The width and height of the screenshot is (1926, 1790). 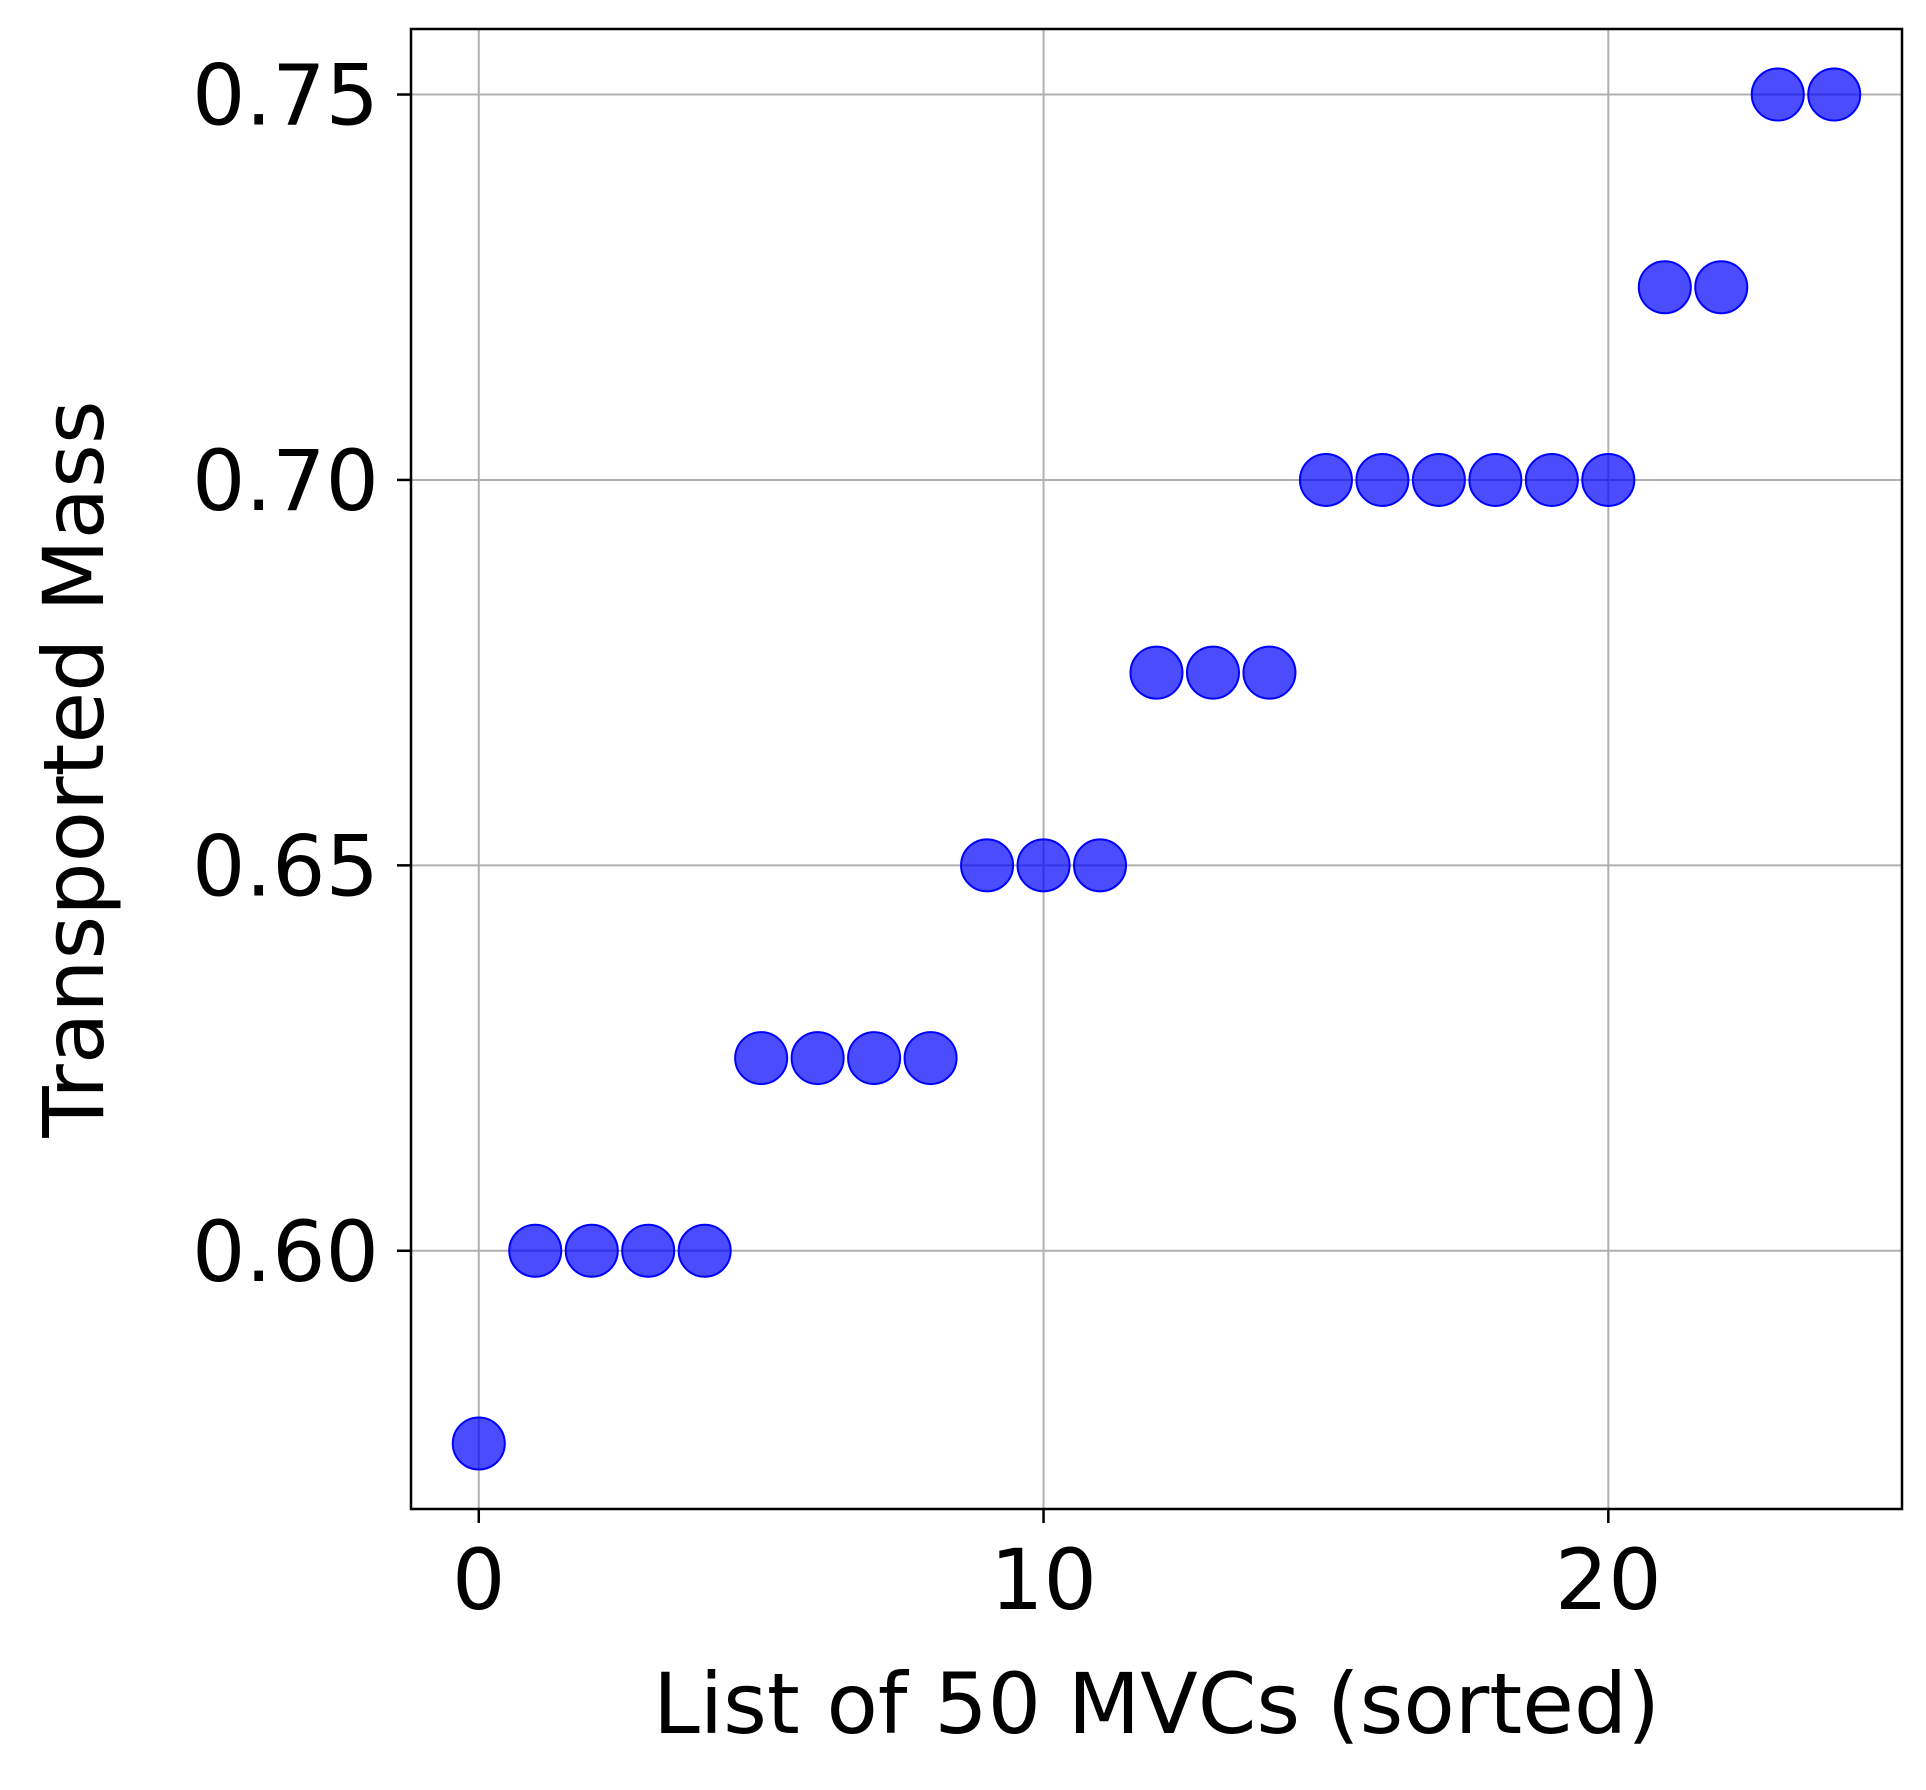 What do you see at coordinates (478, 1580) in the screenshot?
I see `x-tick-label: 0` at bounding box center [478, 1580].